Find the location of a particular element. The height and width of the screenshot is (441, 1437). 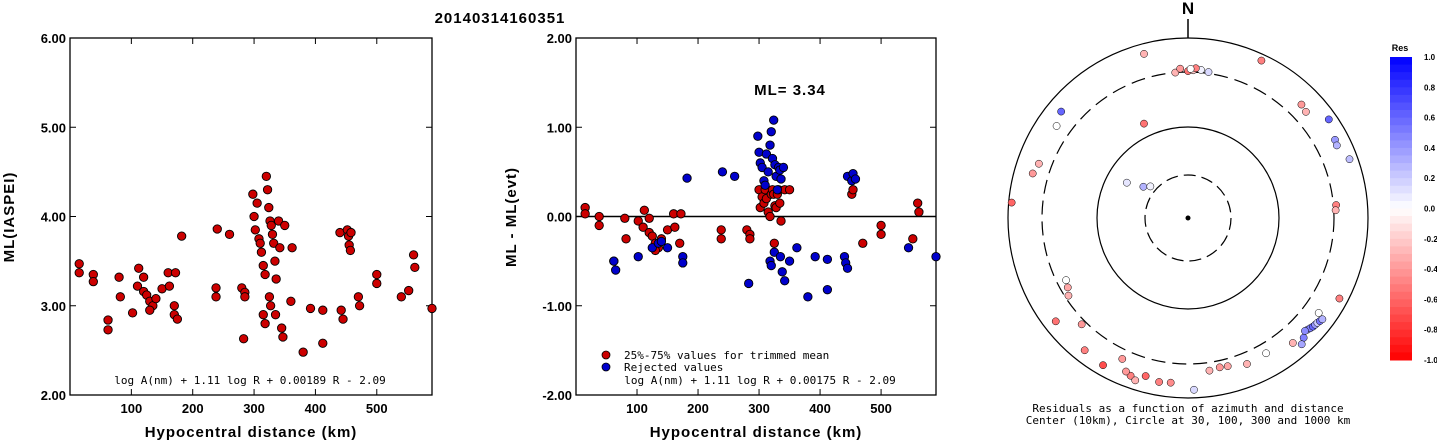

y-tick-label: 2.00 is located at coordinates (559, 38).